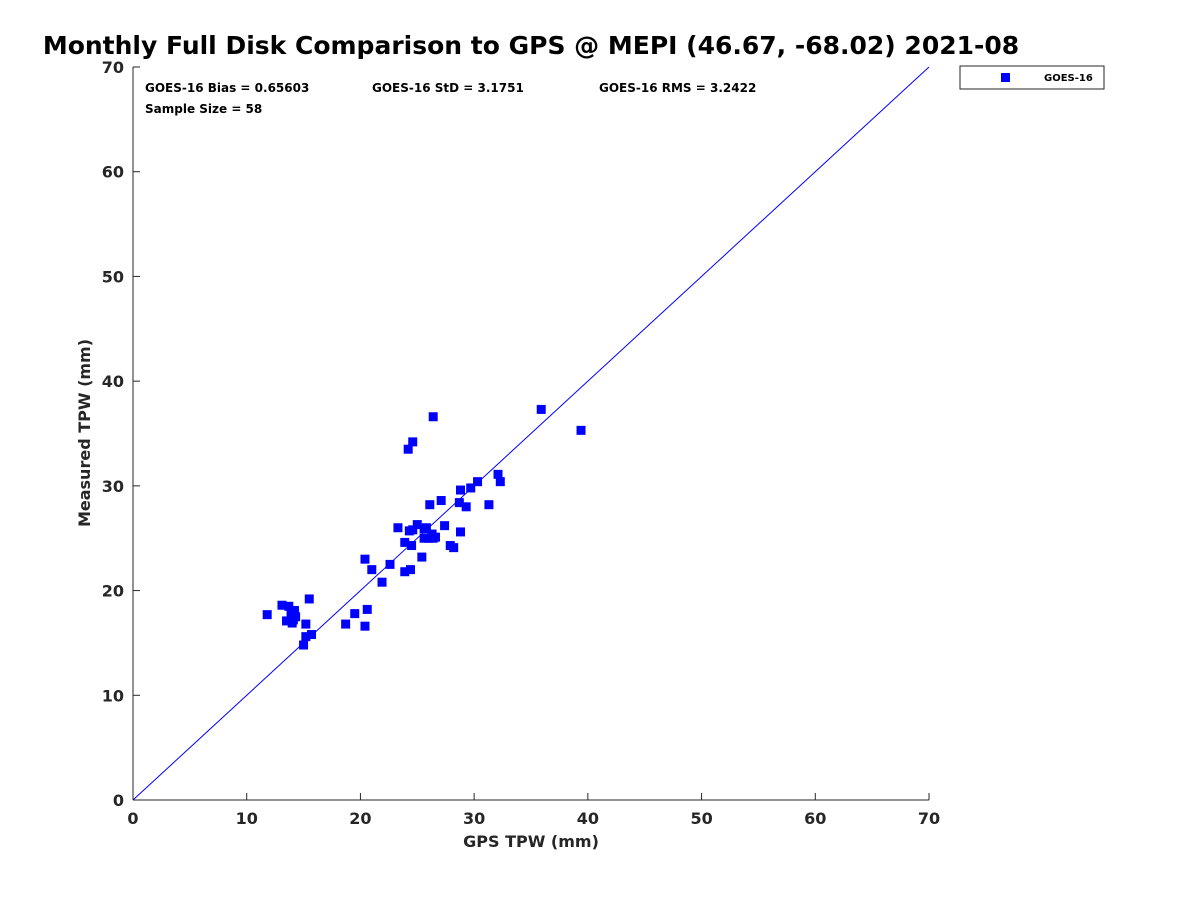  What do you see at coordinates (113, 591) in the screenshot?
I see `y-tick-label: 20` at bounding box center [113, 591].